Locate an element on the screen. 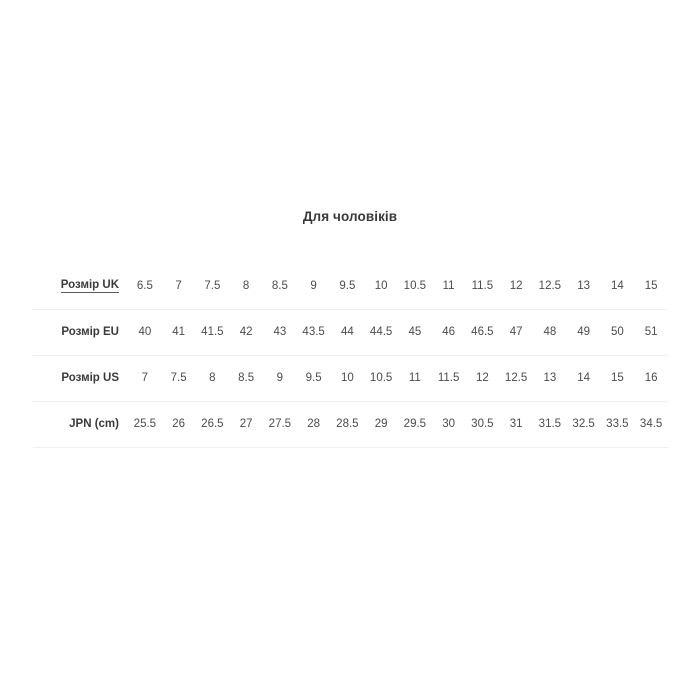 This screenshot has width=700, height=700. size-cell: 44 is located at coordinates (347, 331).